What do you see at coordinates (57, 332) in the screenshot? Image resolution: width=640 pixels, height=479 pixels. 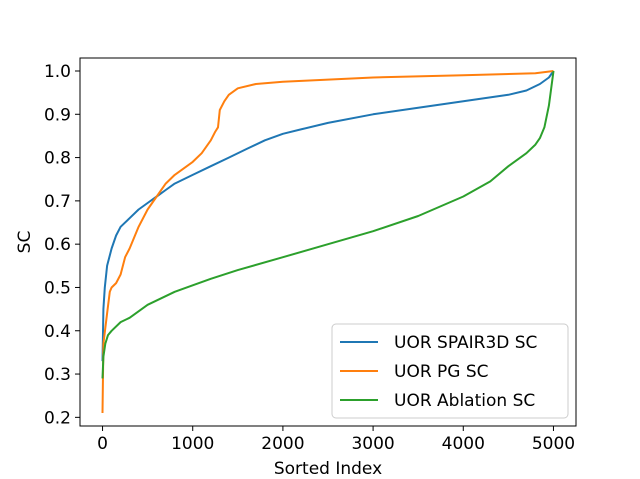 I see `y-tick-label: 0.4` at bounding box center [57, 332].